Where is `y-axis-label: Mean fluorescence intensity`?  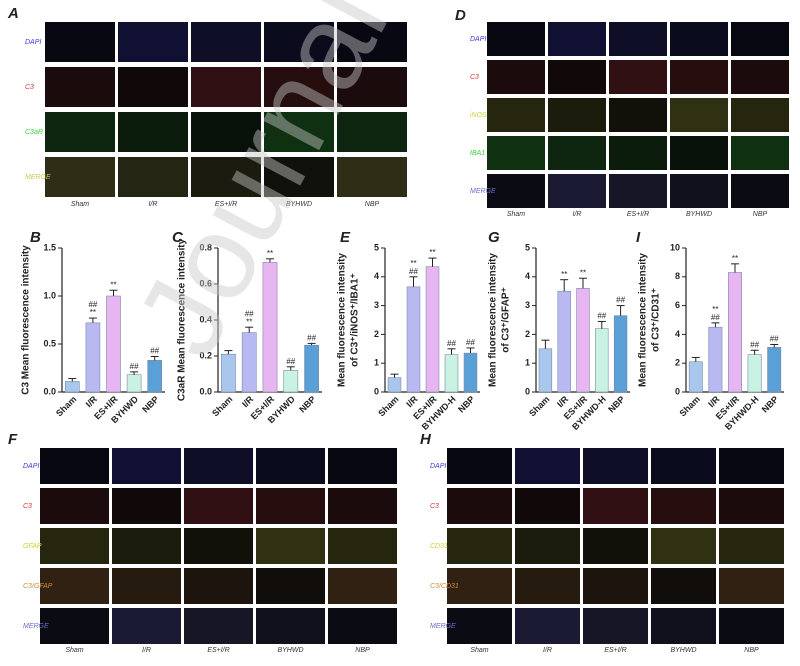 y-axis-label: Mean fluorescence intensity is located at coordinates (643, 320).